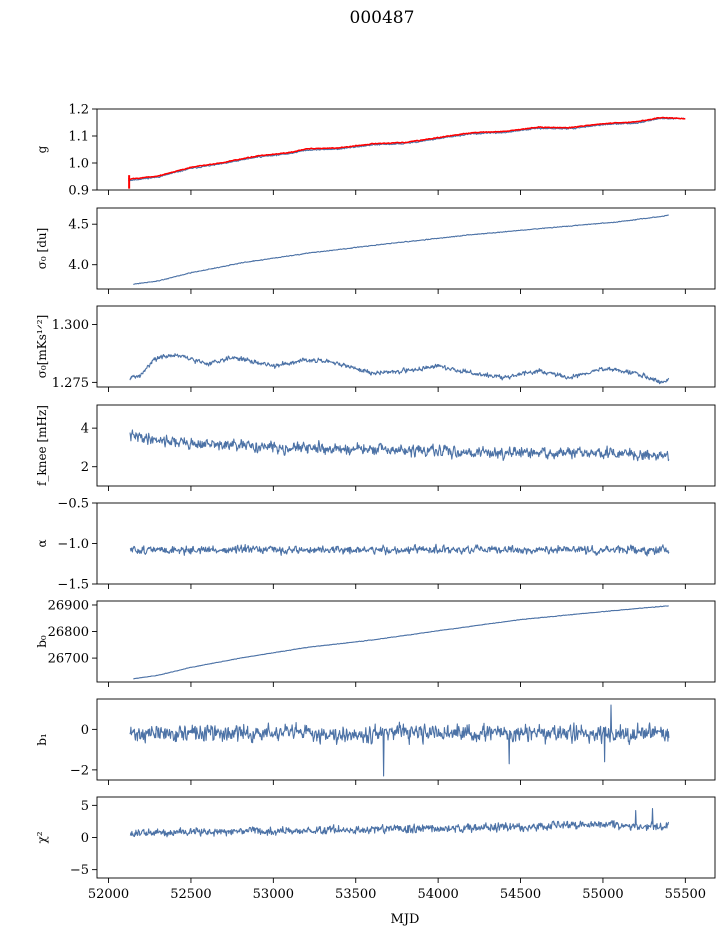 Image resolution: width=725 pixels, height=936 pixels. I want to click on sigma0-ylabel: σ₀ [du], so click(42, 249).